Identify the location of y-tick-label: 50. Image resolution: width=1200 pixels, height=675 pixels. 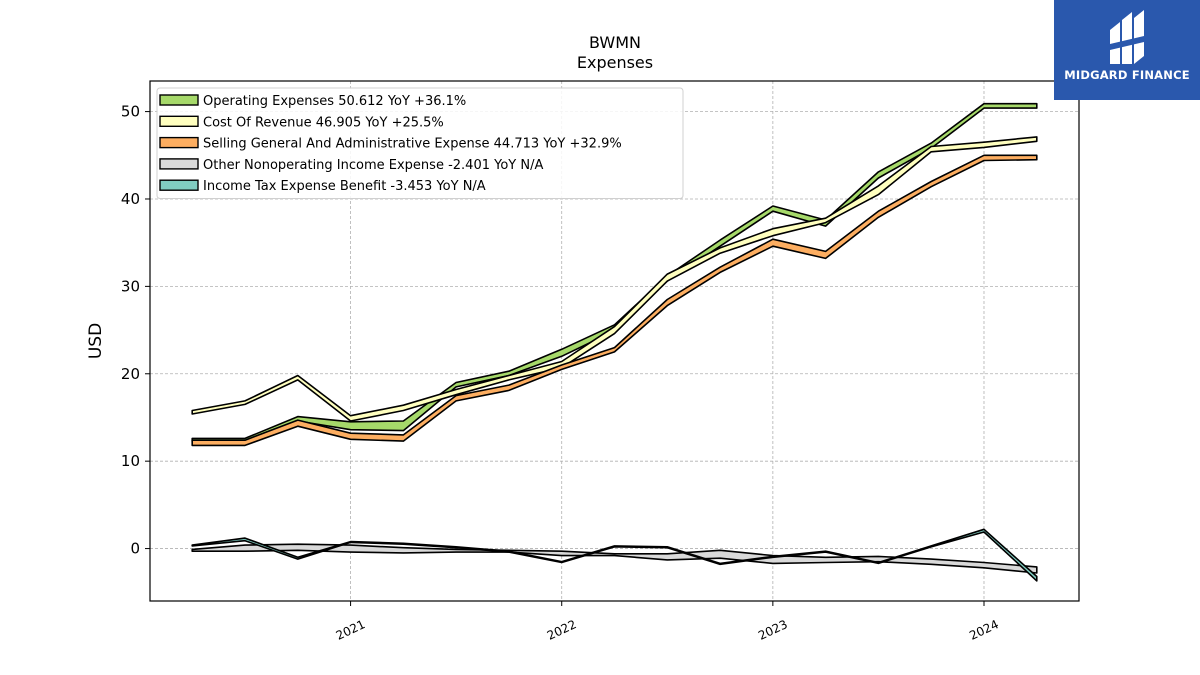
(130, 112).